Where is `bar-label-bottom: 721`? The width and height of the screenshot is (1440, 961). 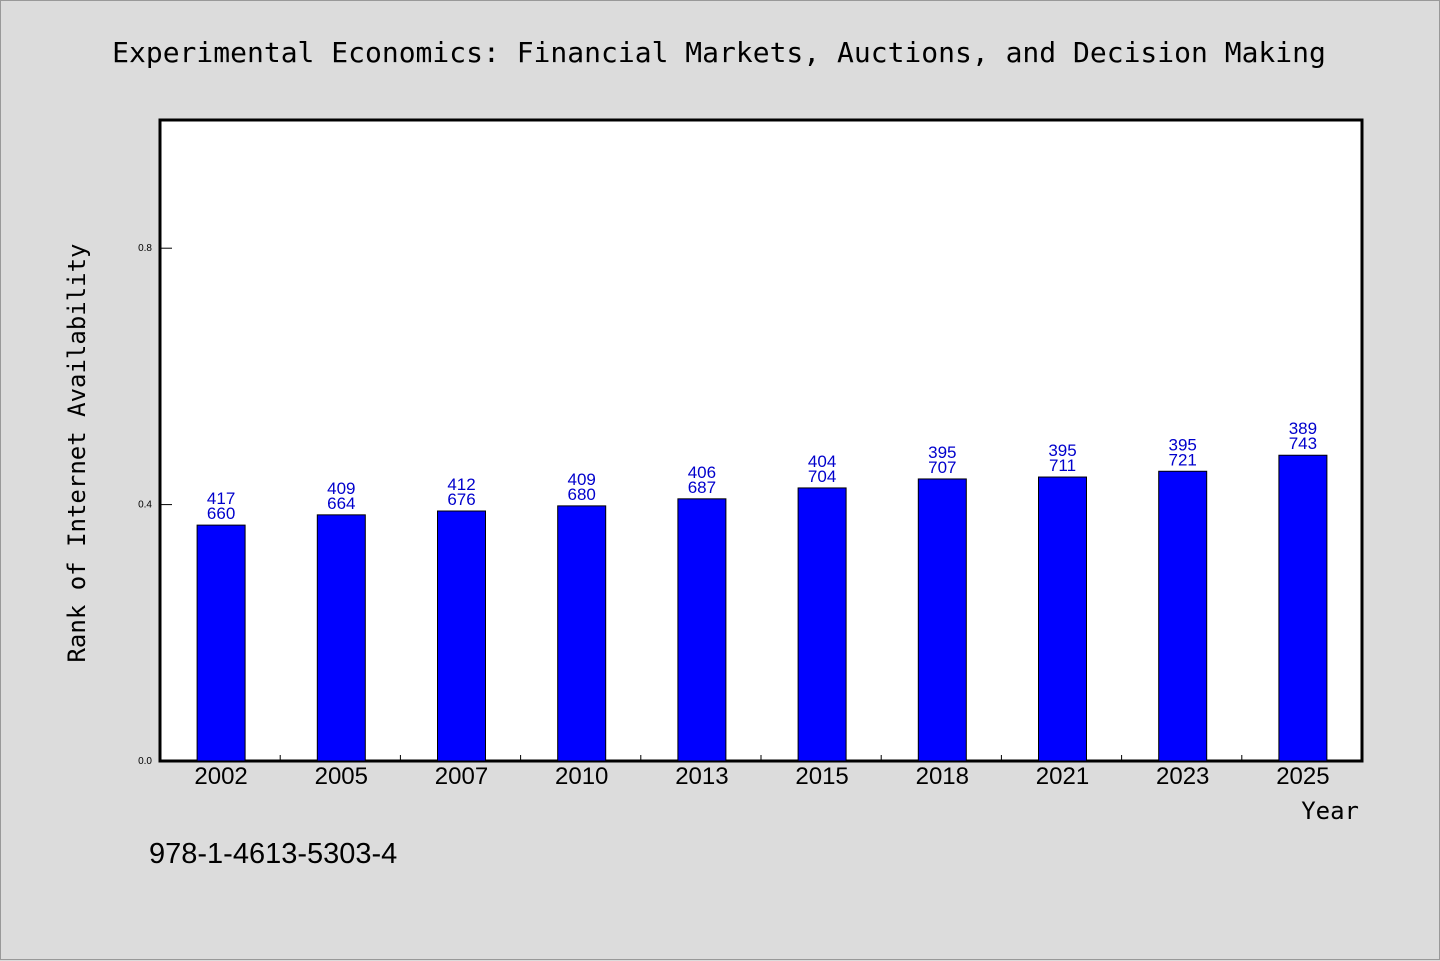 bar-label-bottom: 721 is located at coordinates (1183, 459).